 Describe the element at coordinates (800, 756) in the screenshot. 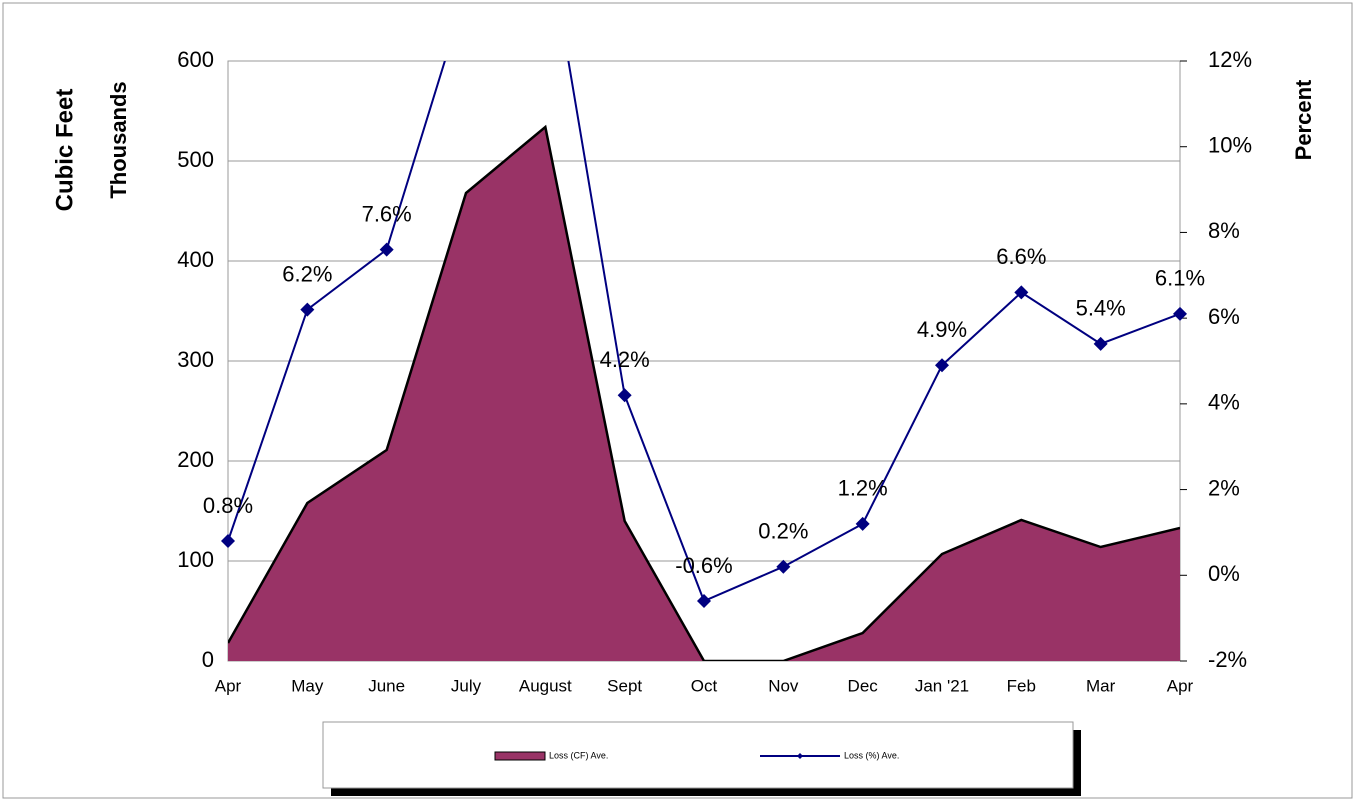

I see `legend-marker` at that location.